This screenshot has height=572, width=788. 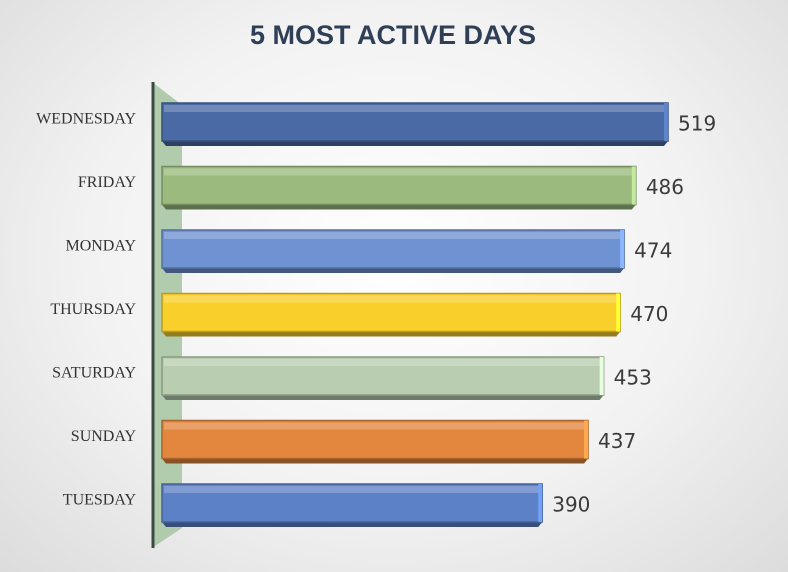 What do you see at coordinates (93, 309) in the screenshot?
I see `category-tick-label: THURSDAY` at bounding box center [93, 309].